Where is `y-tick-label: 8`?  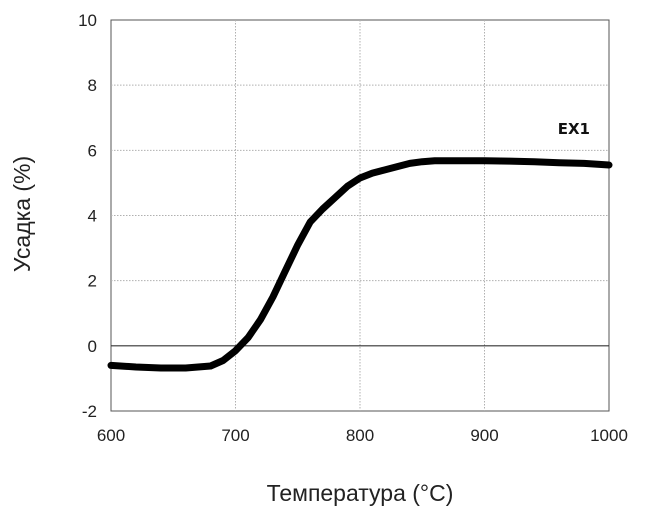
y-tick-label: 8 is located at coordinates (92, 85).